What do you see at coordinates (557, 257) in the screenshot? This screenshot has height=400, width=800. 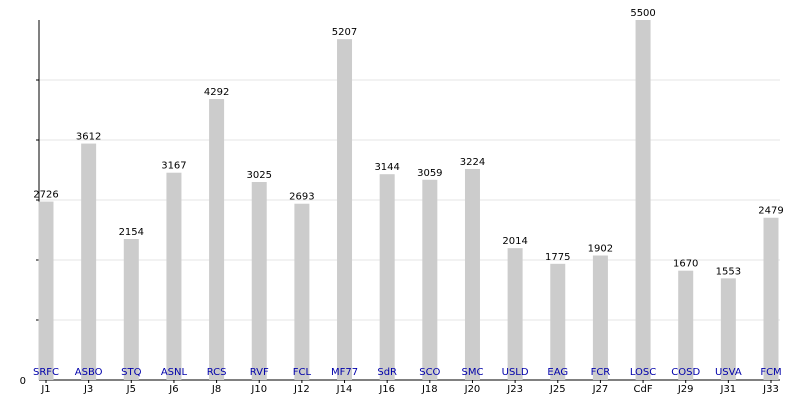 I see `data-label: 1775` at bounding box center [557, 257].